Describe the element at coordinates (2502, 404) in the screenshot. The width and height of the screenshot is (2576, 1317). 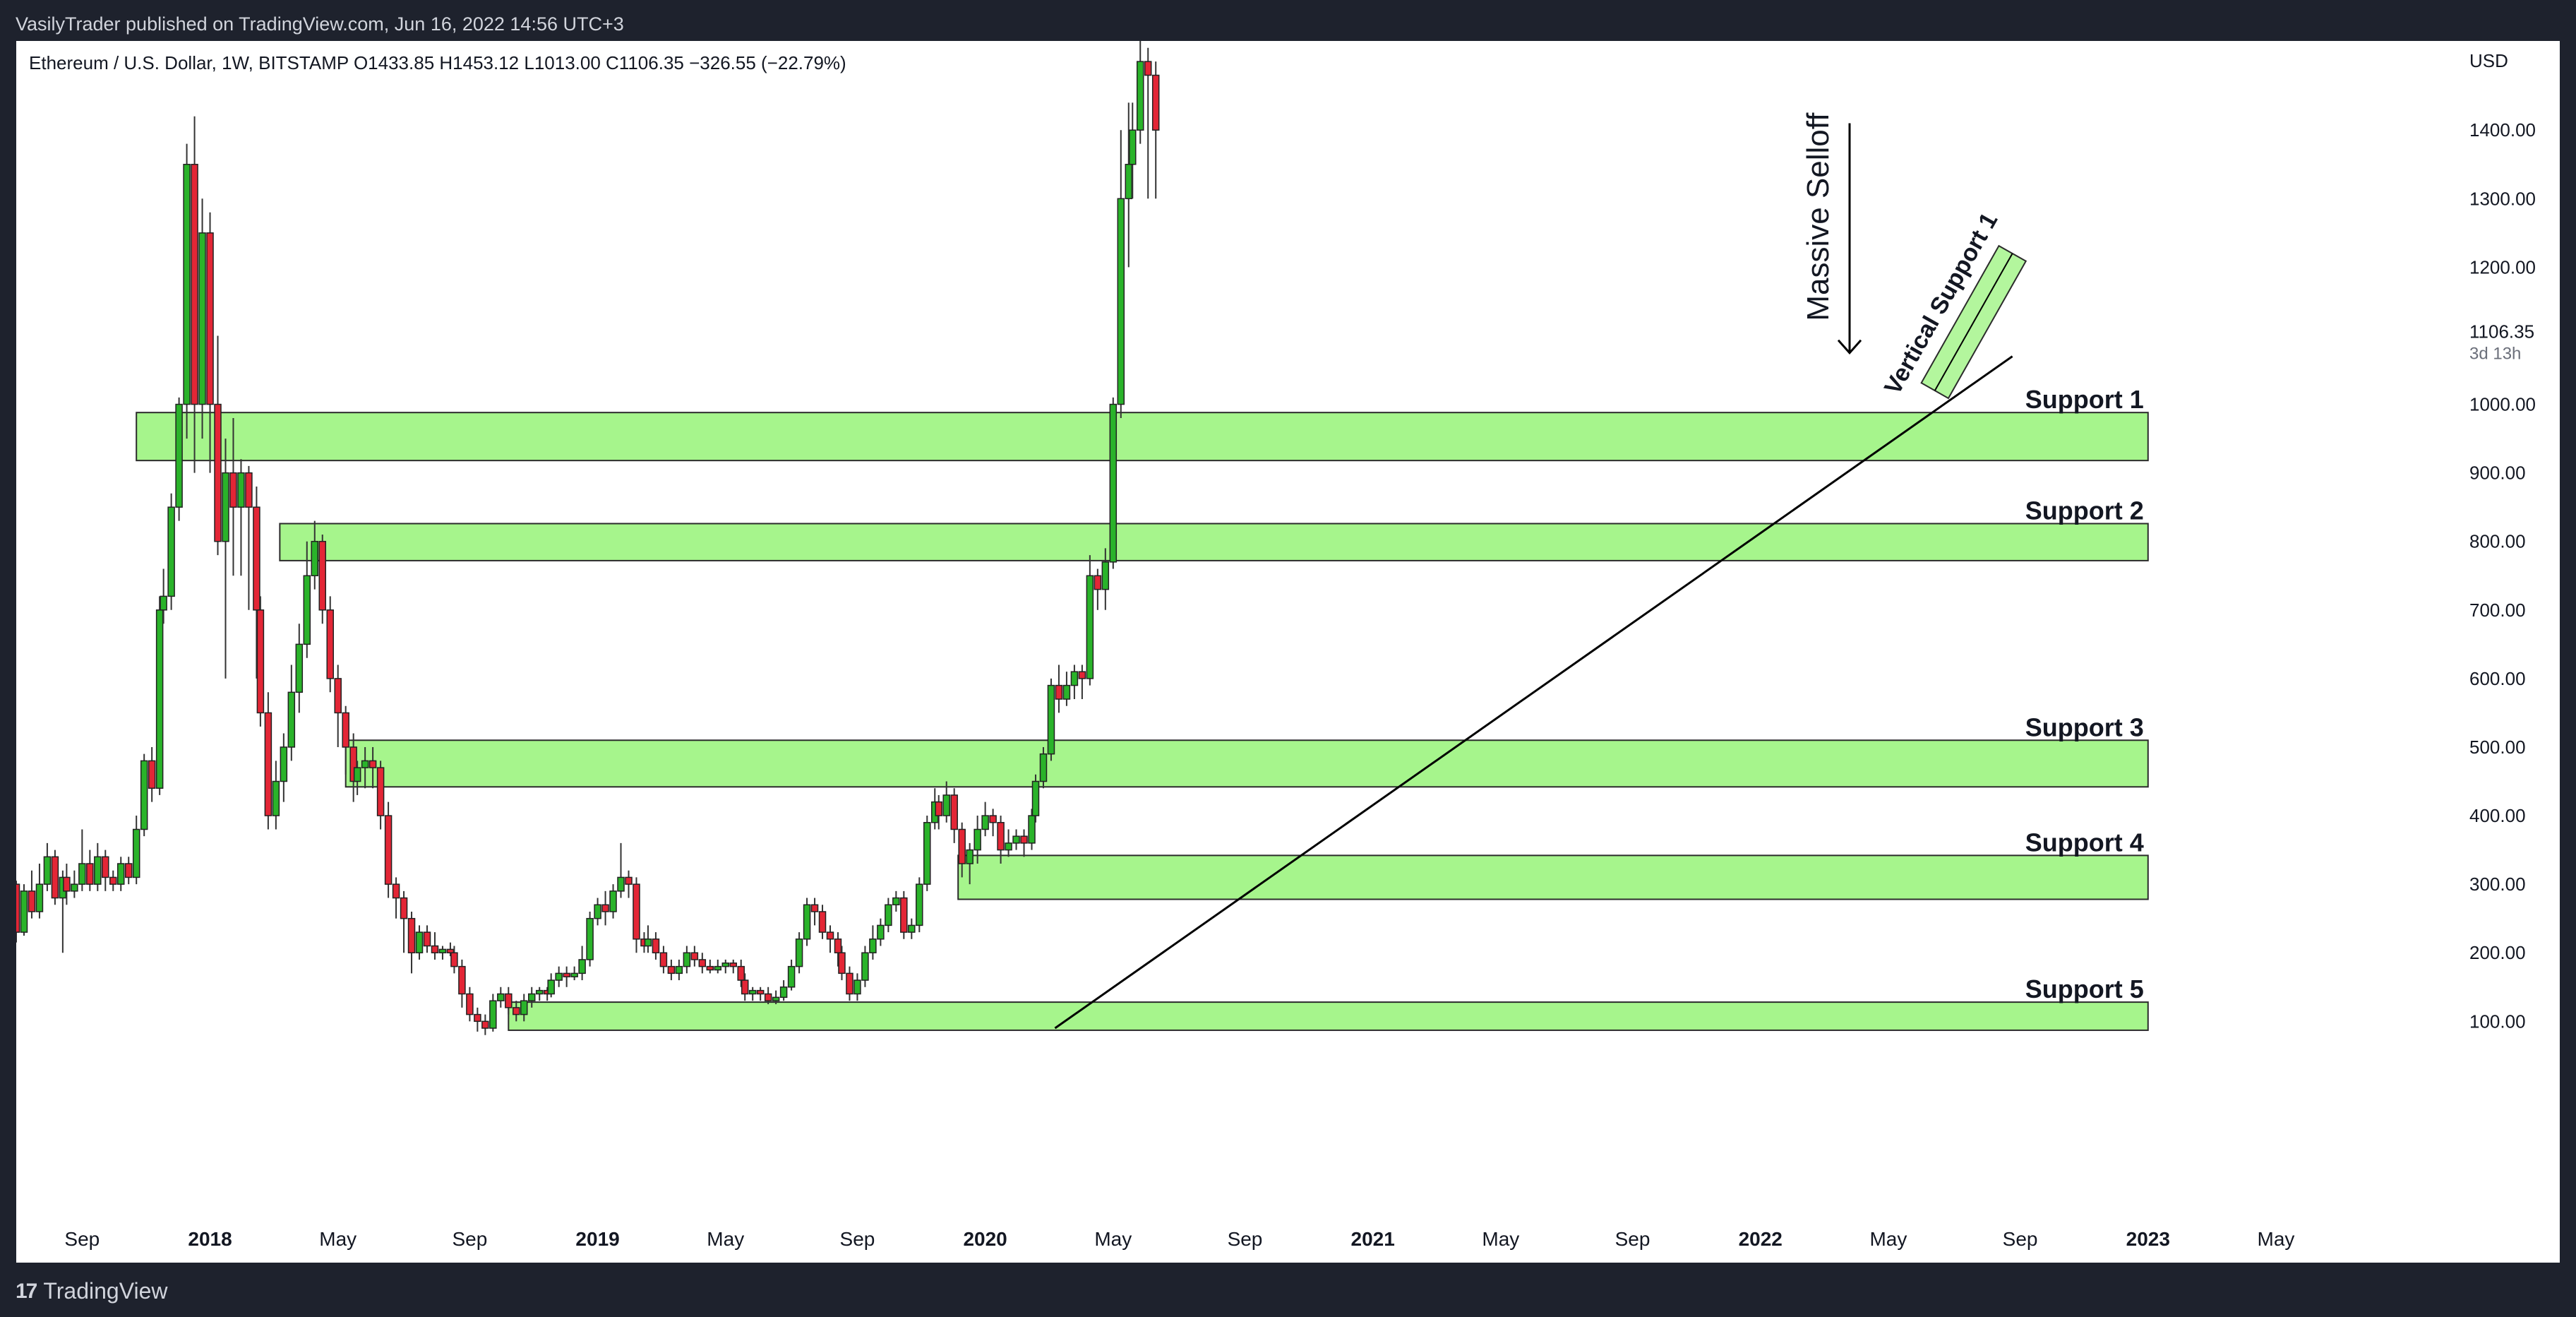
I see `price-tick-label: 1000.00` at that location.